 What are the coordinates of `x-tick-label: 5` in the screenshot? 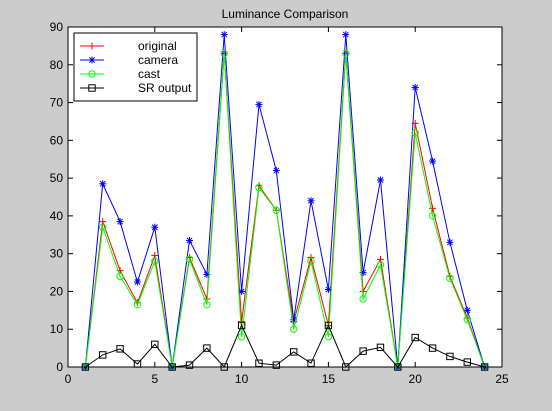 It's located at (154, 379).